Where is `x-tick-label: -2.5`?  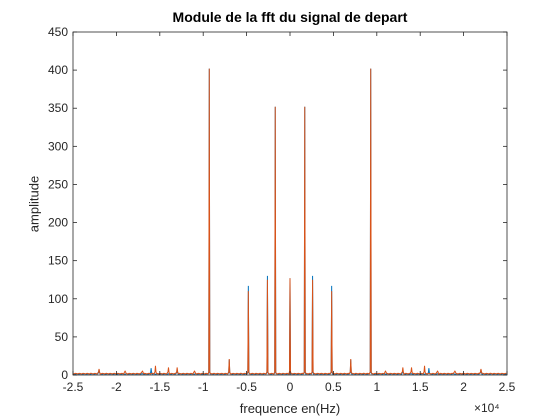
x-tick-label: -2.5 is located at coordinates (73, 387).